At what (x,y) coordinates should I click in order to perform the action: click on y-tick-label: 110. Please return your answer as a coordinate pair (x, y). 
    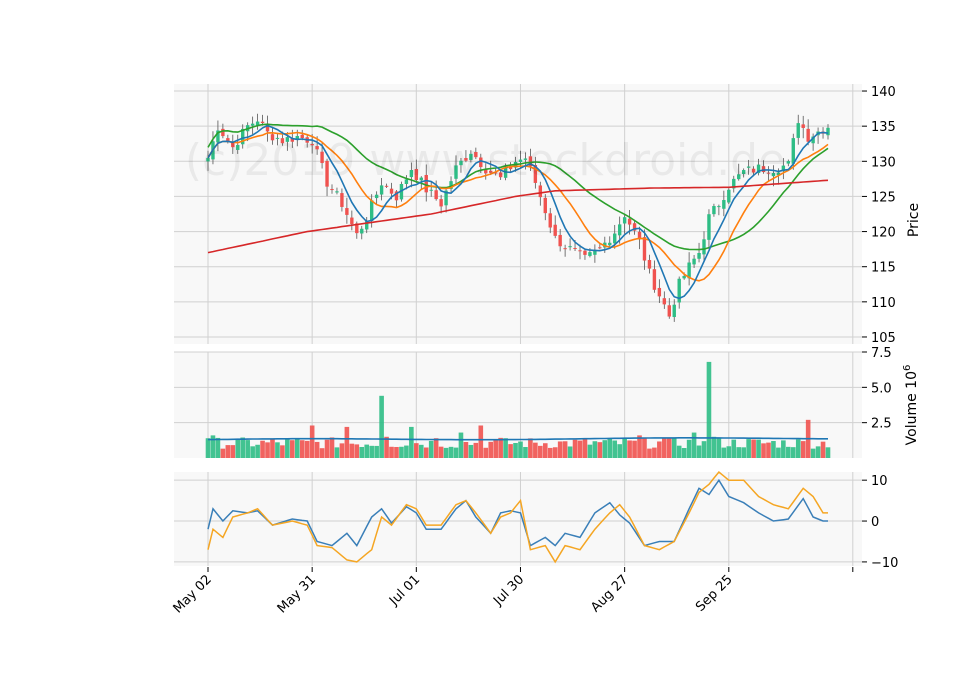
    Looking at the image, I should click on (883, 303).